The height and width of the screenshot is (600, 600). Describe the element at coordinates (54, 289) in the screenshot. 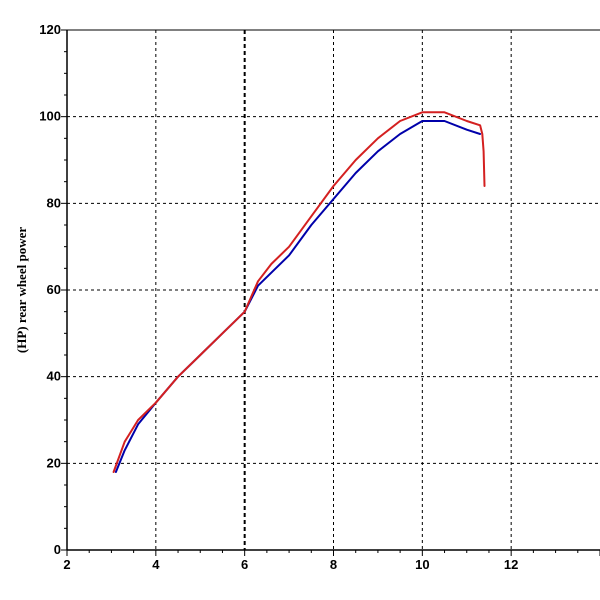

I see `y-tick-label-60: 60` at that location.